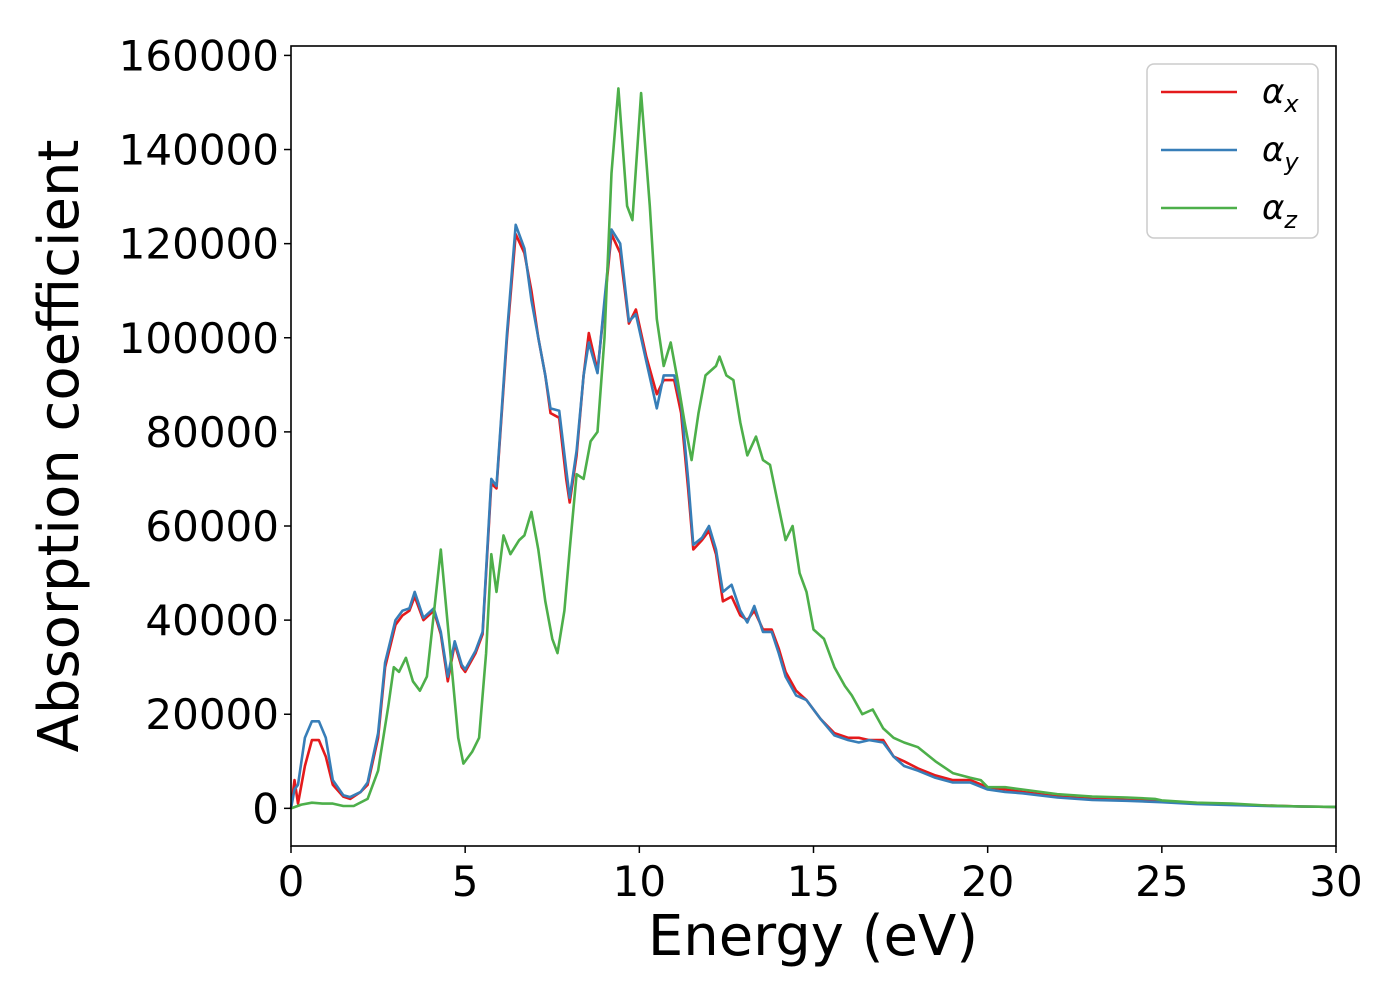 The image size is (1400, 1000). I want to click on y-tick-label: 120000, so click(199, 244).